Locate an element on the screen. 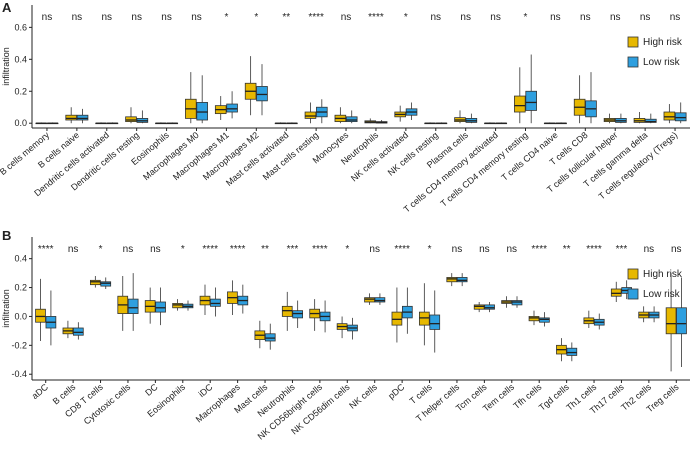 This screenshot has width=695, height=453. y-tick-label: -0.2 is located at coordinates (19, 345).